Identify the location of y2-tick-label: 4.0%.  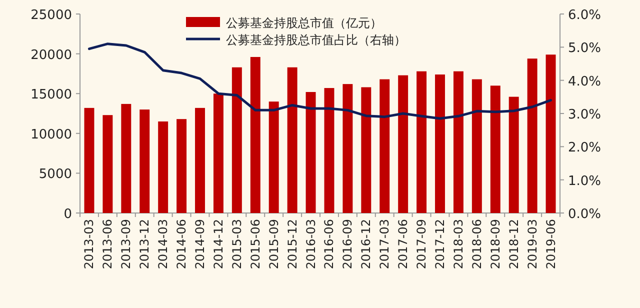
(585, 82).